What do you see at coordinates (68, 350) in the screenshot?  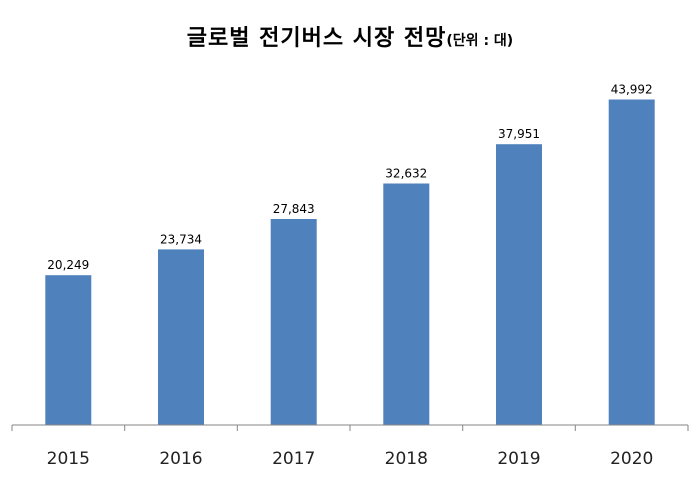 I see `bar-2015` at bounding box center [68, 350].